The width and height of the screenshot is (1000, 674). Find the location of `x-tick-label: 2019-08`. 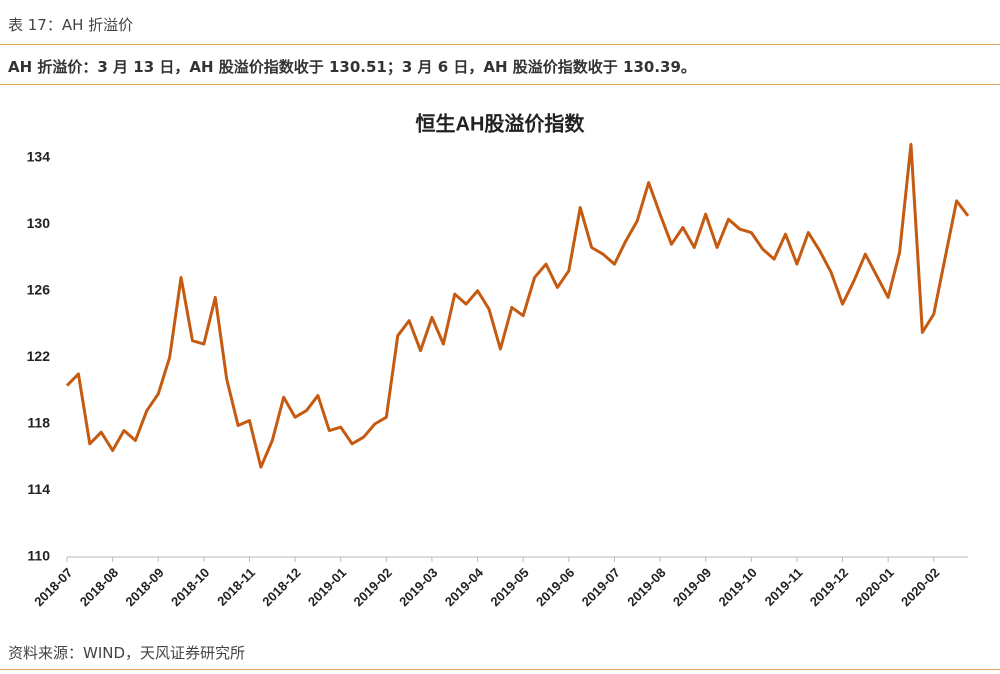

x-tick-label: 2019-08 is located at coordinates (646, 587).